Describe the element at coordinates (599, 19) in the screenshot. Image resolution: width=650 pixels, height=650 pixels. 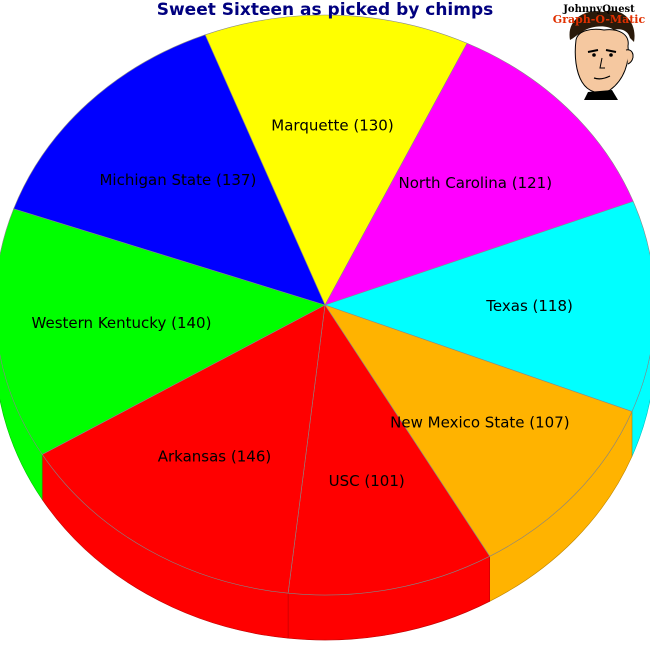
I see `logo-product-text: Graph-O-Matic` at that location.